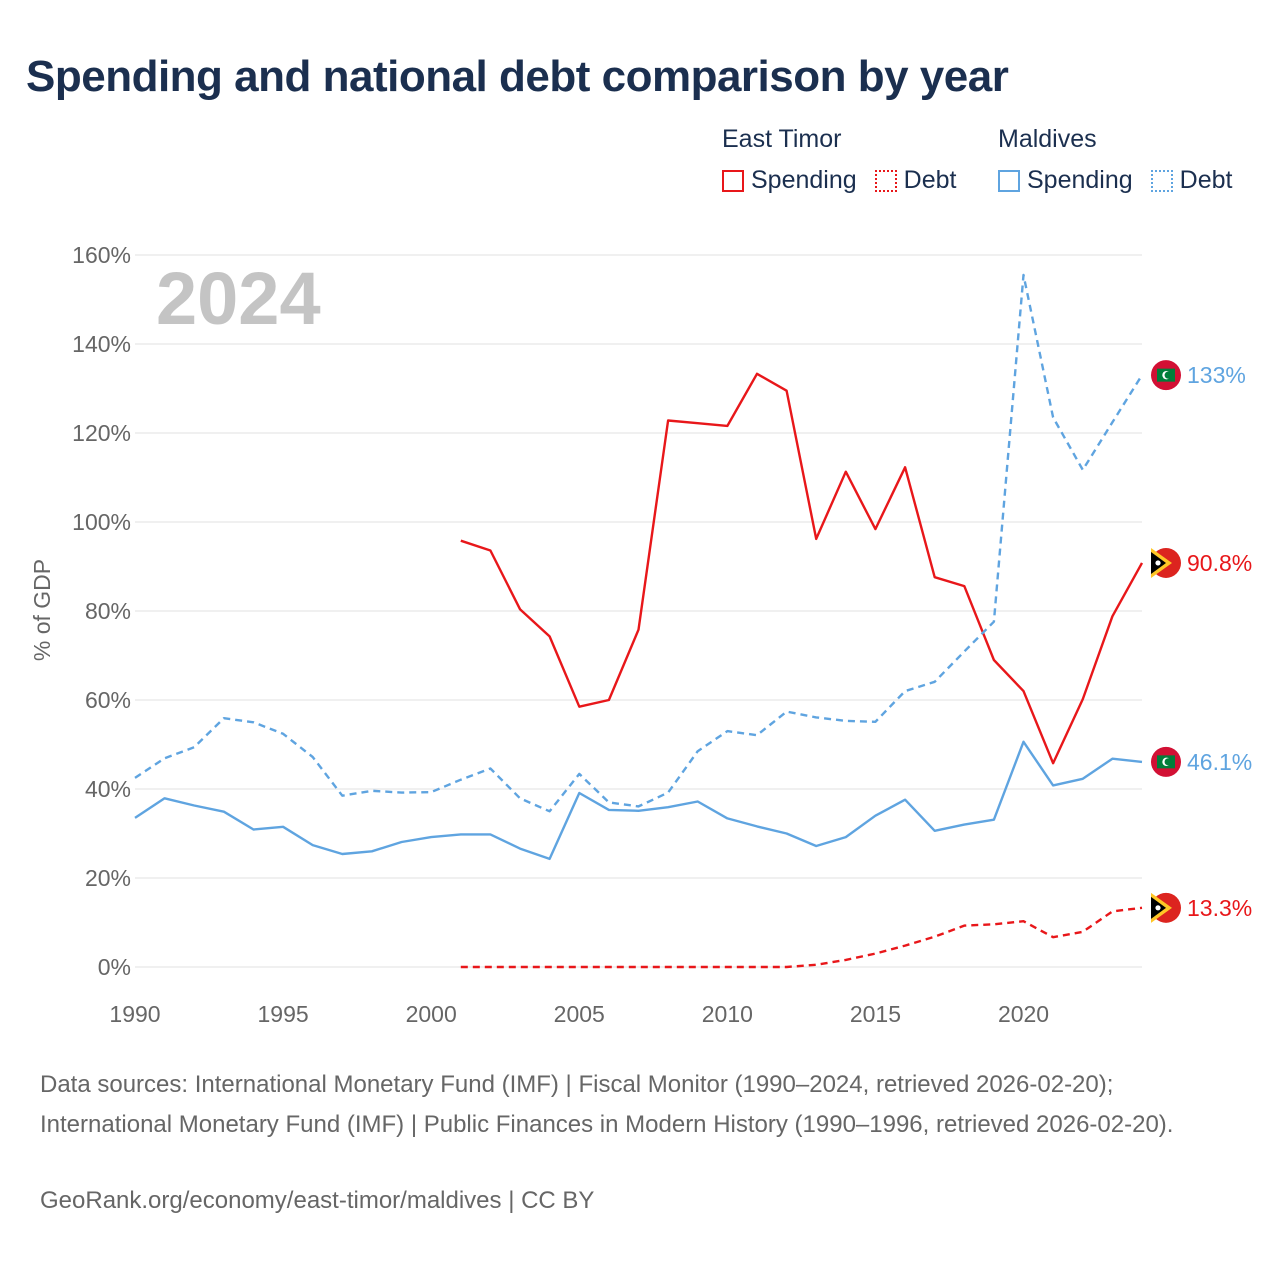 Image resolution: width=1280 pixels, height=1280 pixels. What do you see at coordinates (1065, 180) in the screenshot?
I see `legend-item-maldives-spending: Spending` at bounding box center [1065, 180].